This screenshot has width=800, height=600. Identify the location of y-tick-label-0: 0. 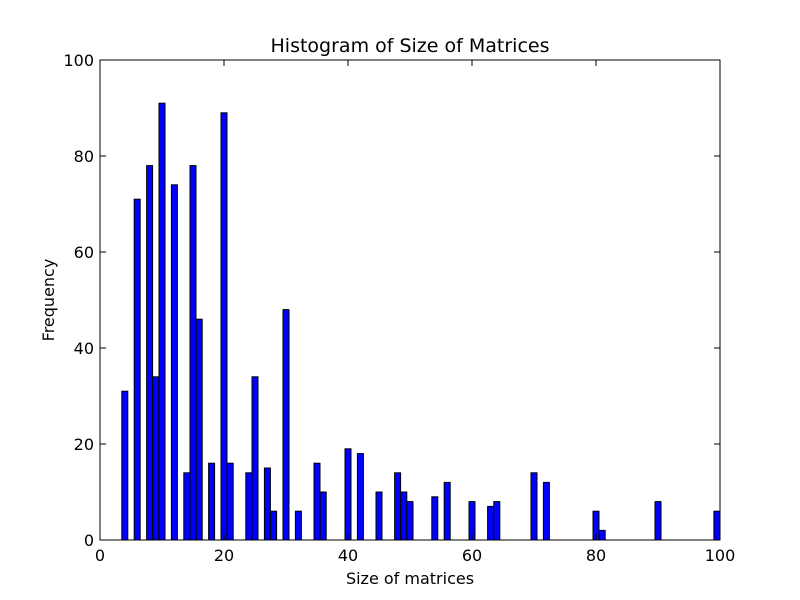
(89, 540).